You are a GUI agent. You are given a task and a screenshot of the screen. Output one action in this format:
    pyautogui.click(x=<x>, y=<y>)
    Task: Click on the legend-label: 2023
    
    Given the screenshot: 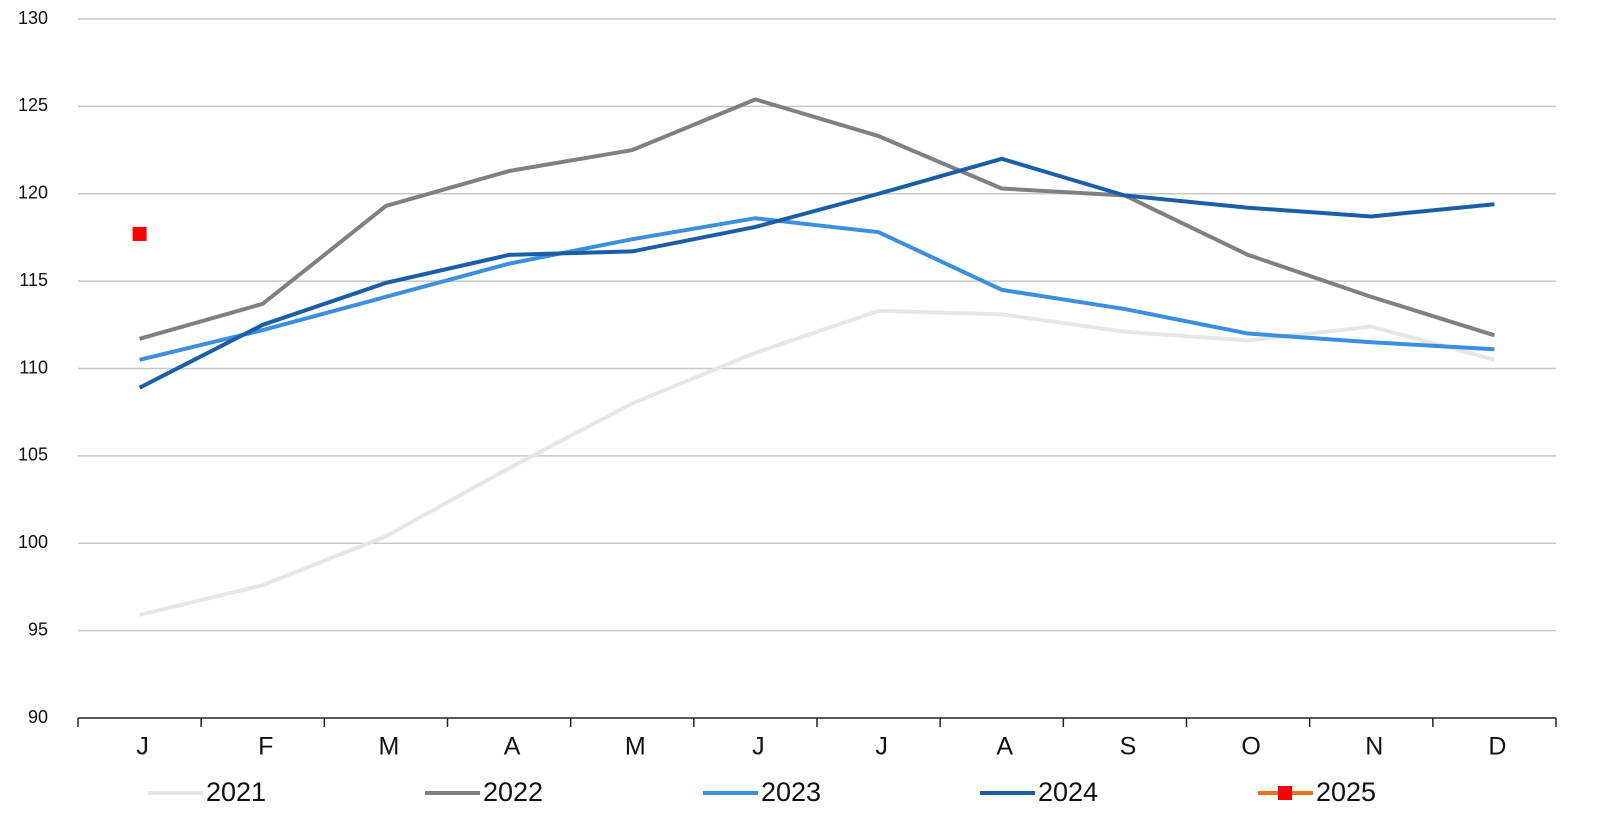 What is the action you would take?
    pyautogui.click(x=791, y=792)
    